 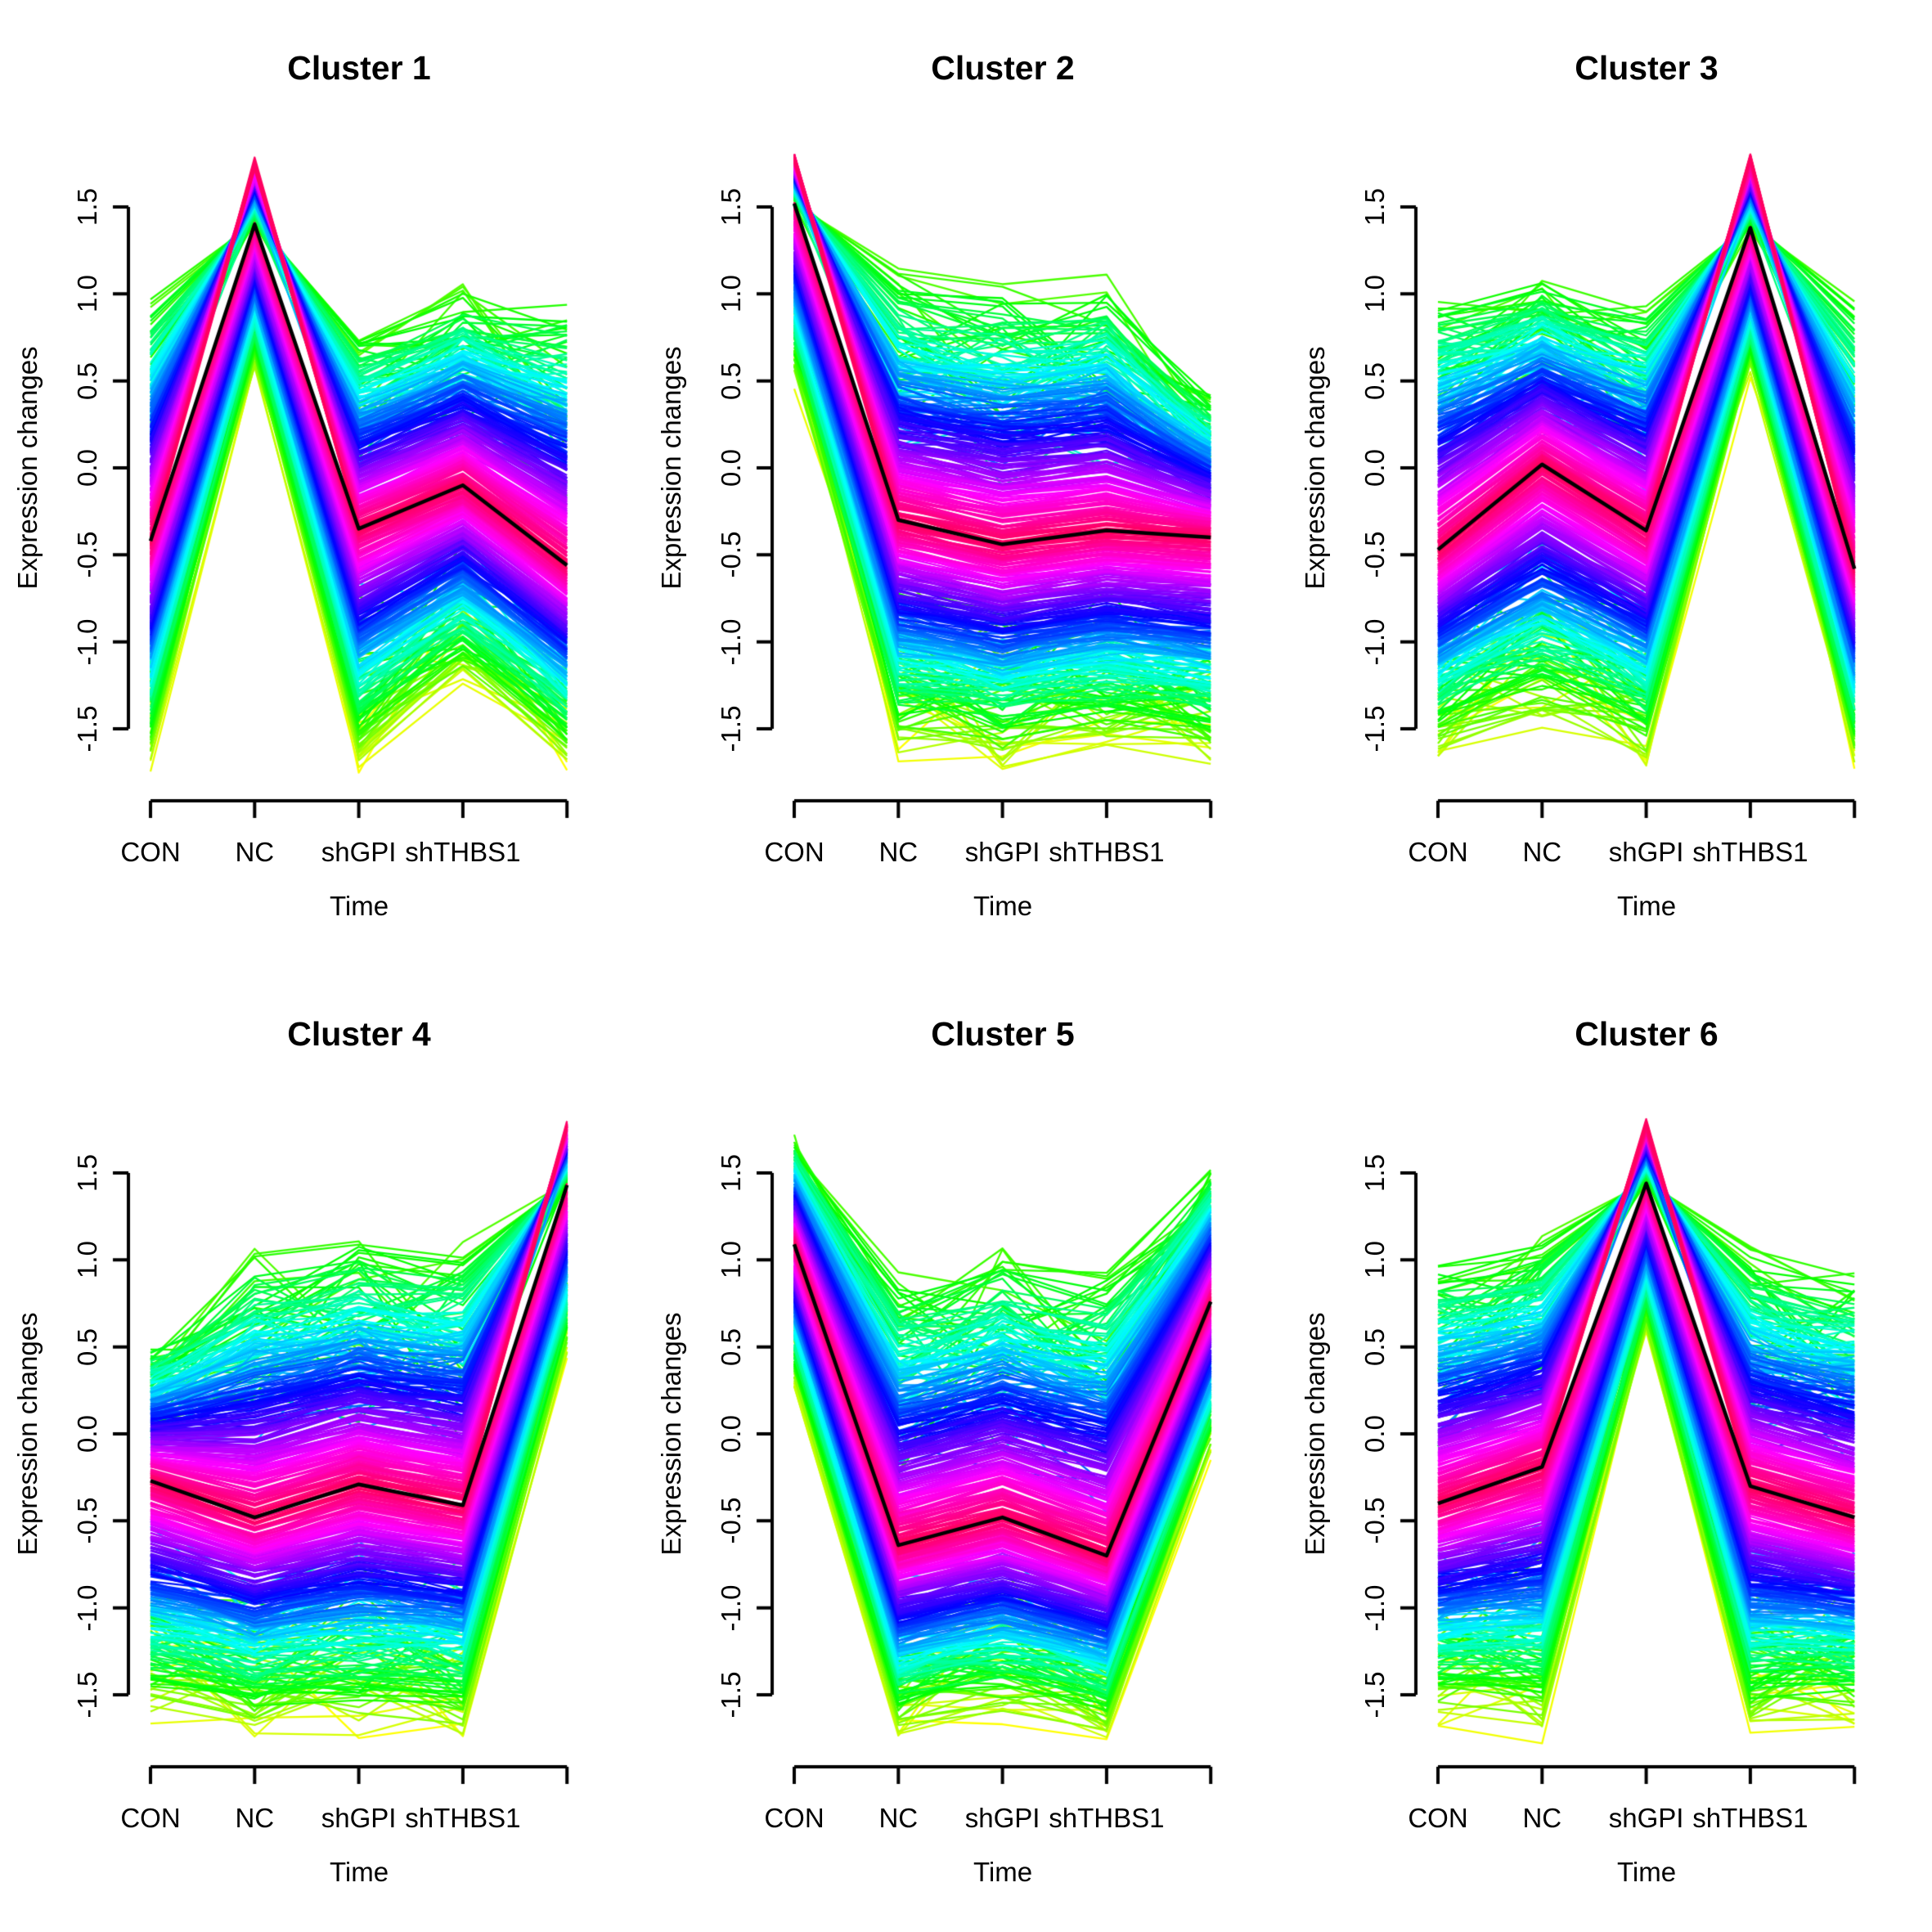 What do you see at coordinates (1003, 1034) in the screenshot?
I see `cluster-5-title: Cluster 5` at bounding box center [1003, 1034].